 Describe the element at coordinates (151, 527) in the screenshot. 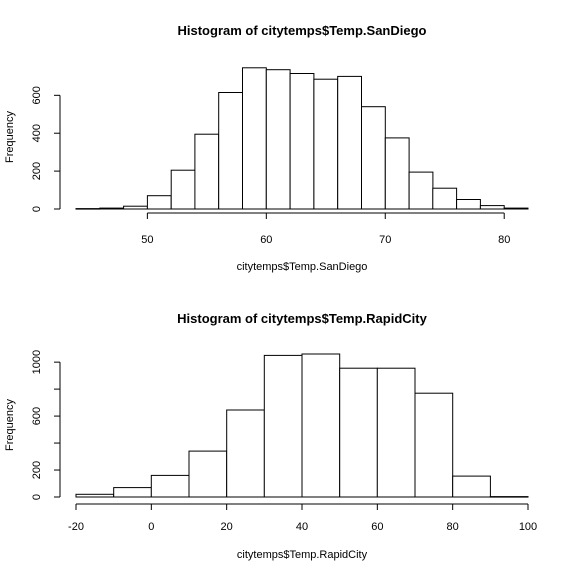

I see `rapidcity-x-tick-label-1: 0` at that location.